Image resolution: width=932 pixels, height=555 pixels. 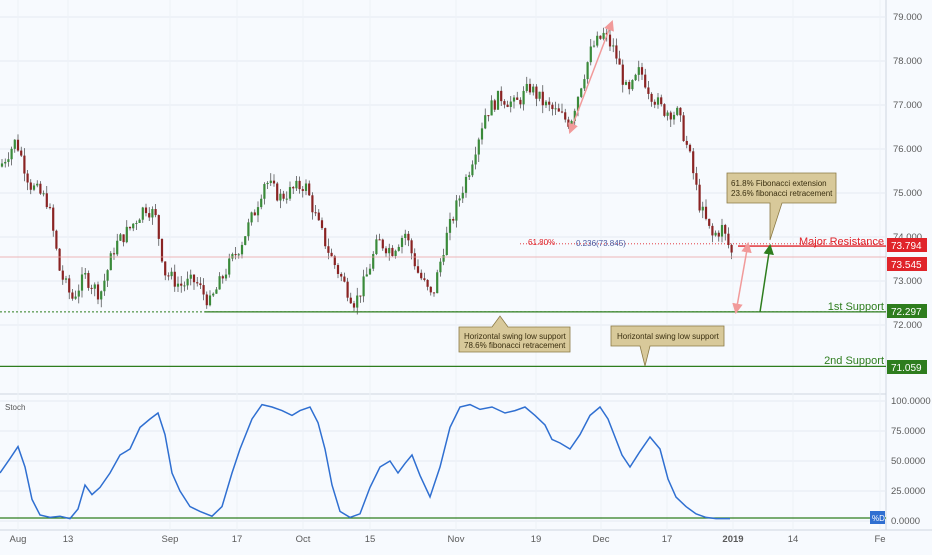 I want to click on callout-first-support-line-2: 78.6% fibonacci retracement, so click(x=515, y=345).